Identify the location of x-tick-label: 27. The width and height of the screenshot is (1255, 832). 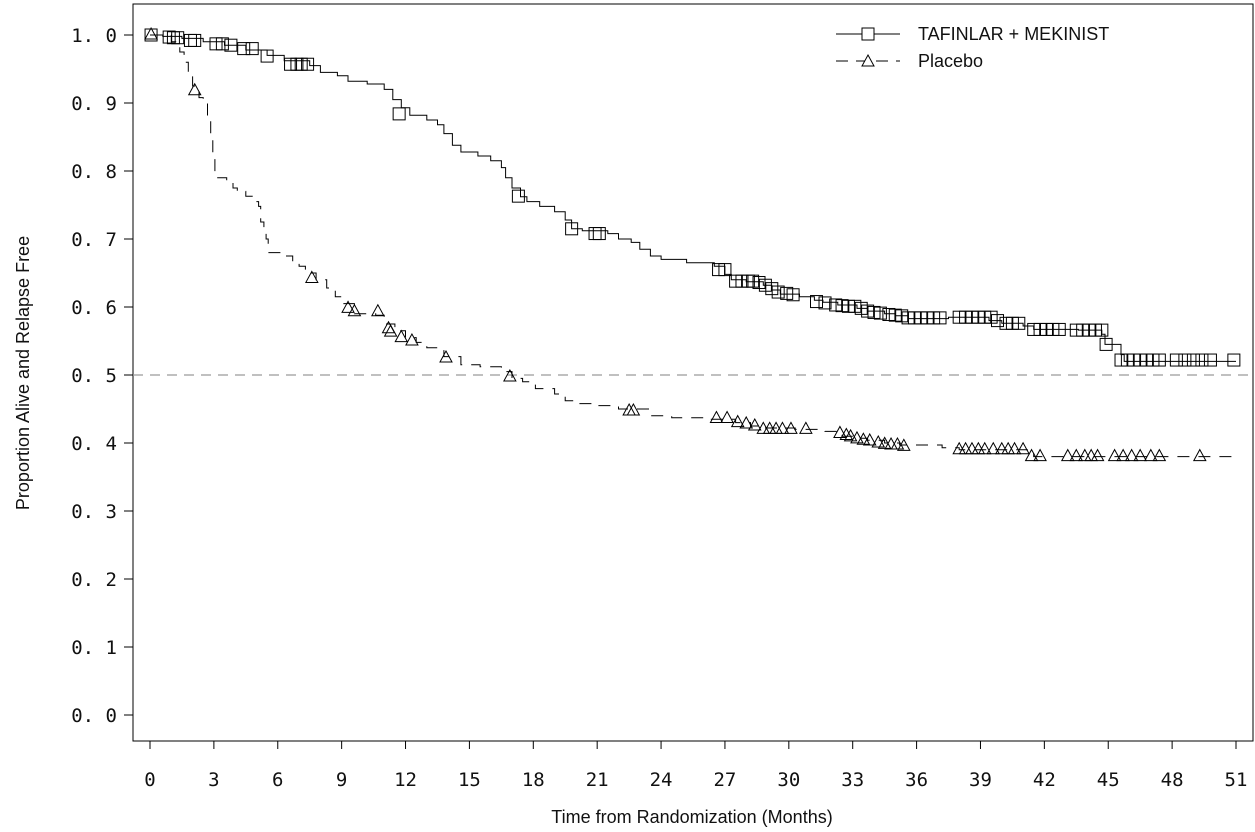
(724, 780).